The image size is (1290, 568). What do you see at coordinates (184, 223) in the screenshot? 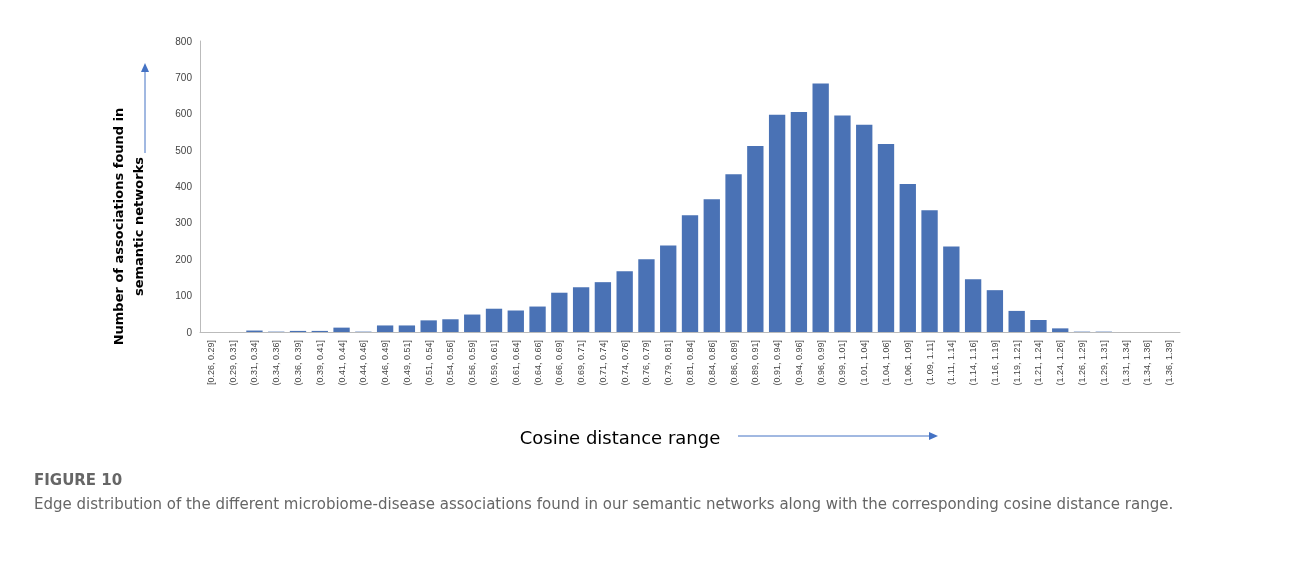
I see `y-tick-label: 300` at bounding box center [184, 223].